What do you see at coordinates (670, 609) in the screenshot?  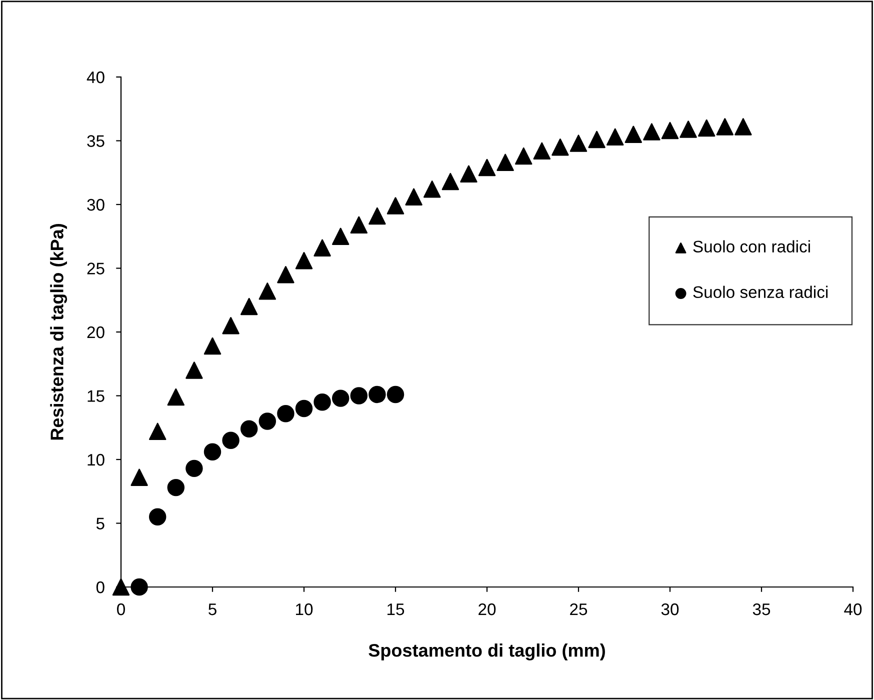 I see `x-tick-label: 30` at bounding box center [670, 609].